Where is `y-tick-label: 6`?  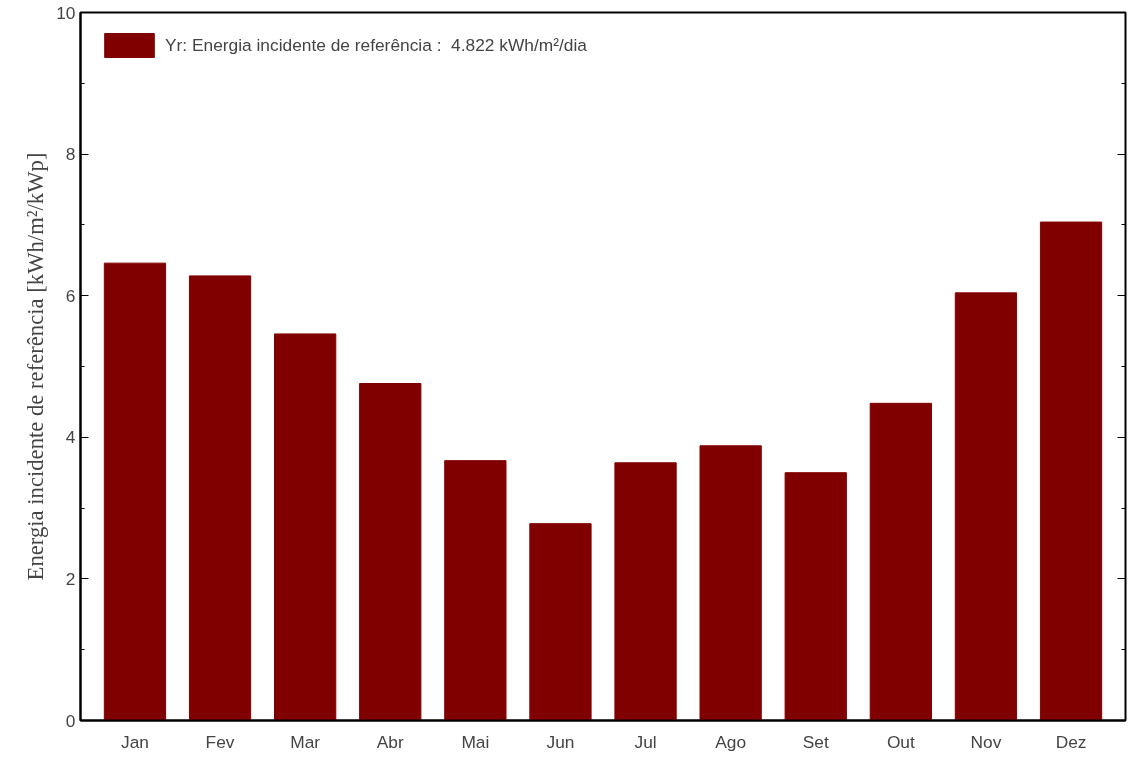 y-tick-label: 6 is located at coordinates (70, 295).